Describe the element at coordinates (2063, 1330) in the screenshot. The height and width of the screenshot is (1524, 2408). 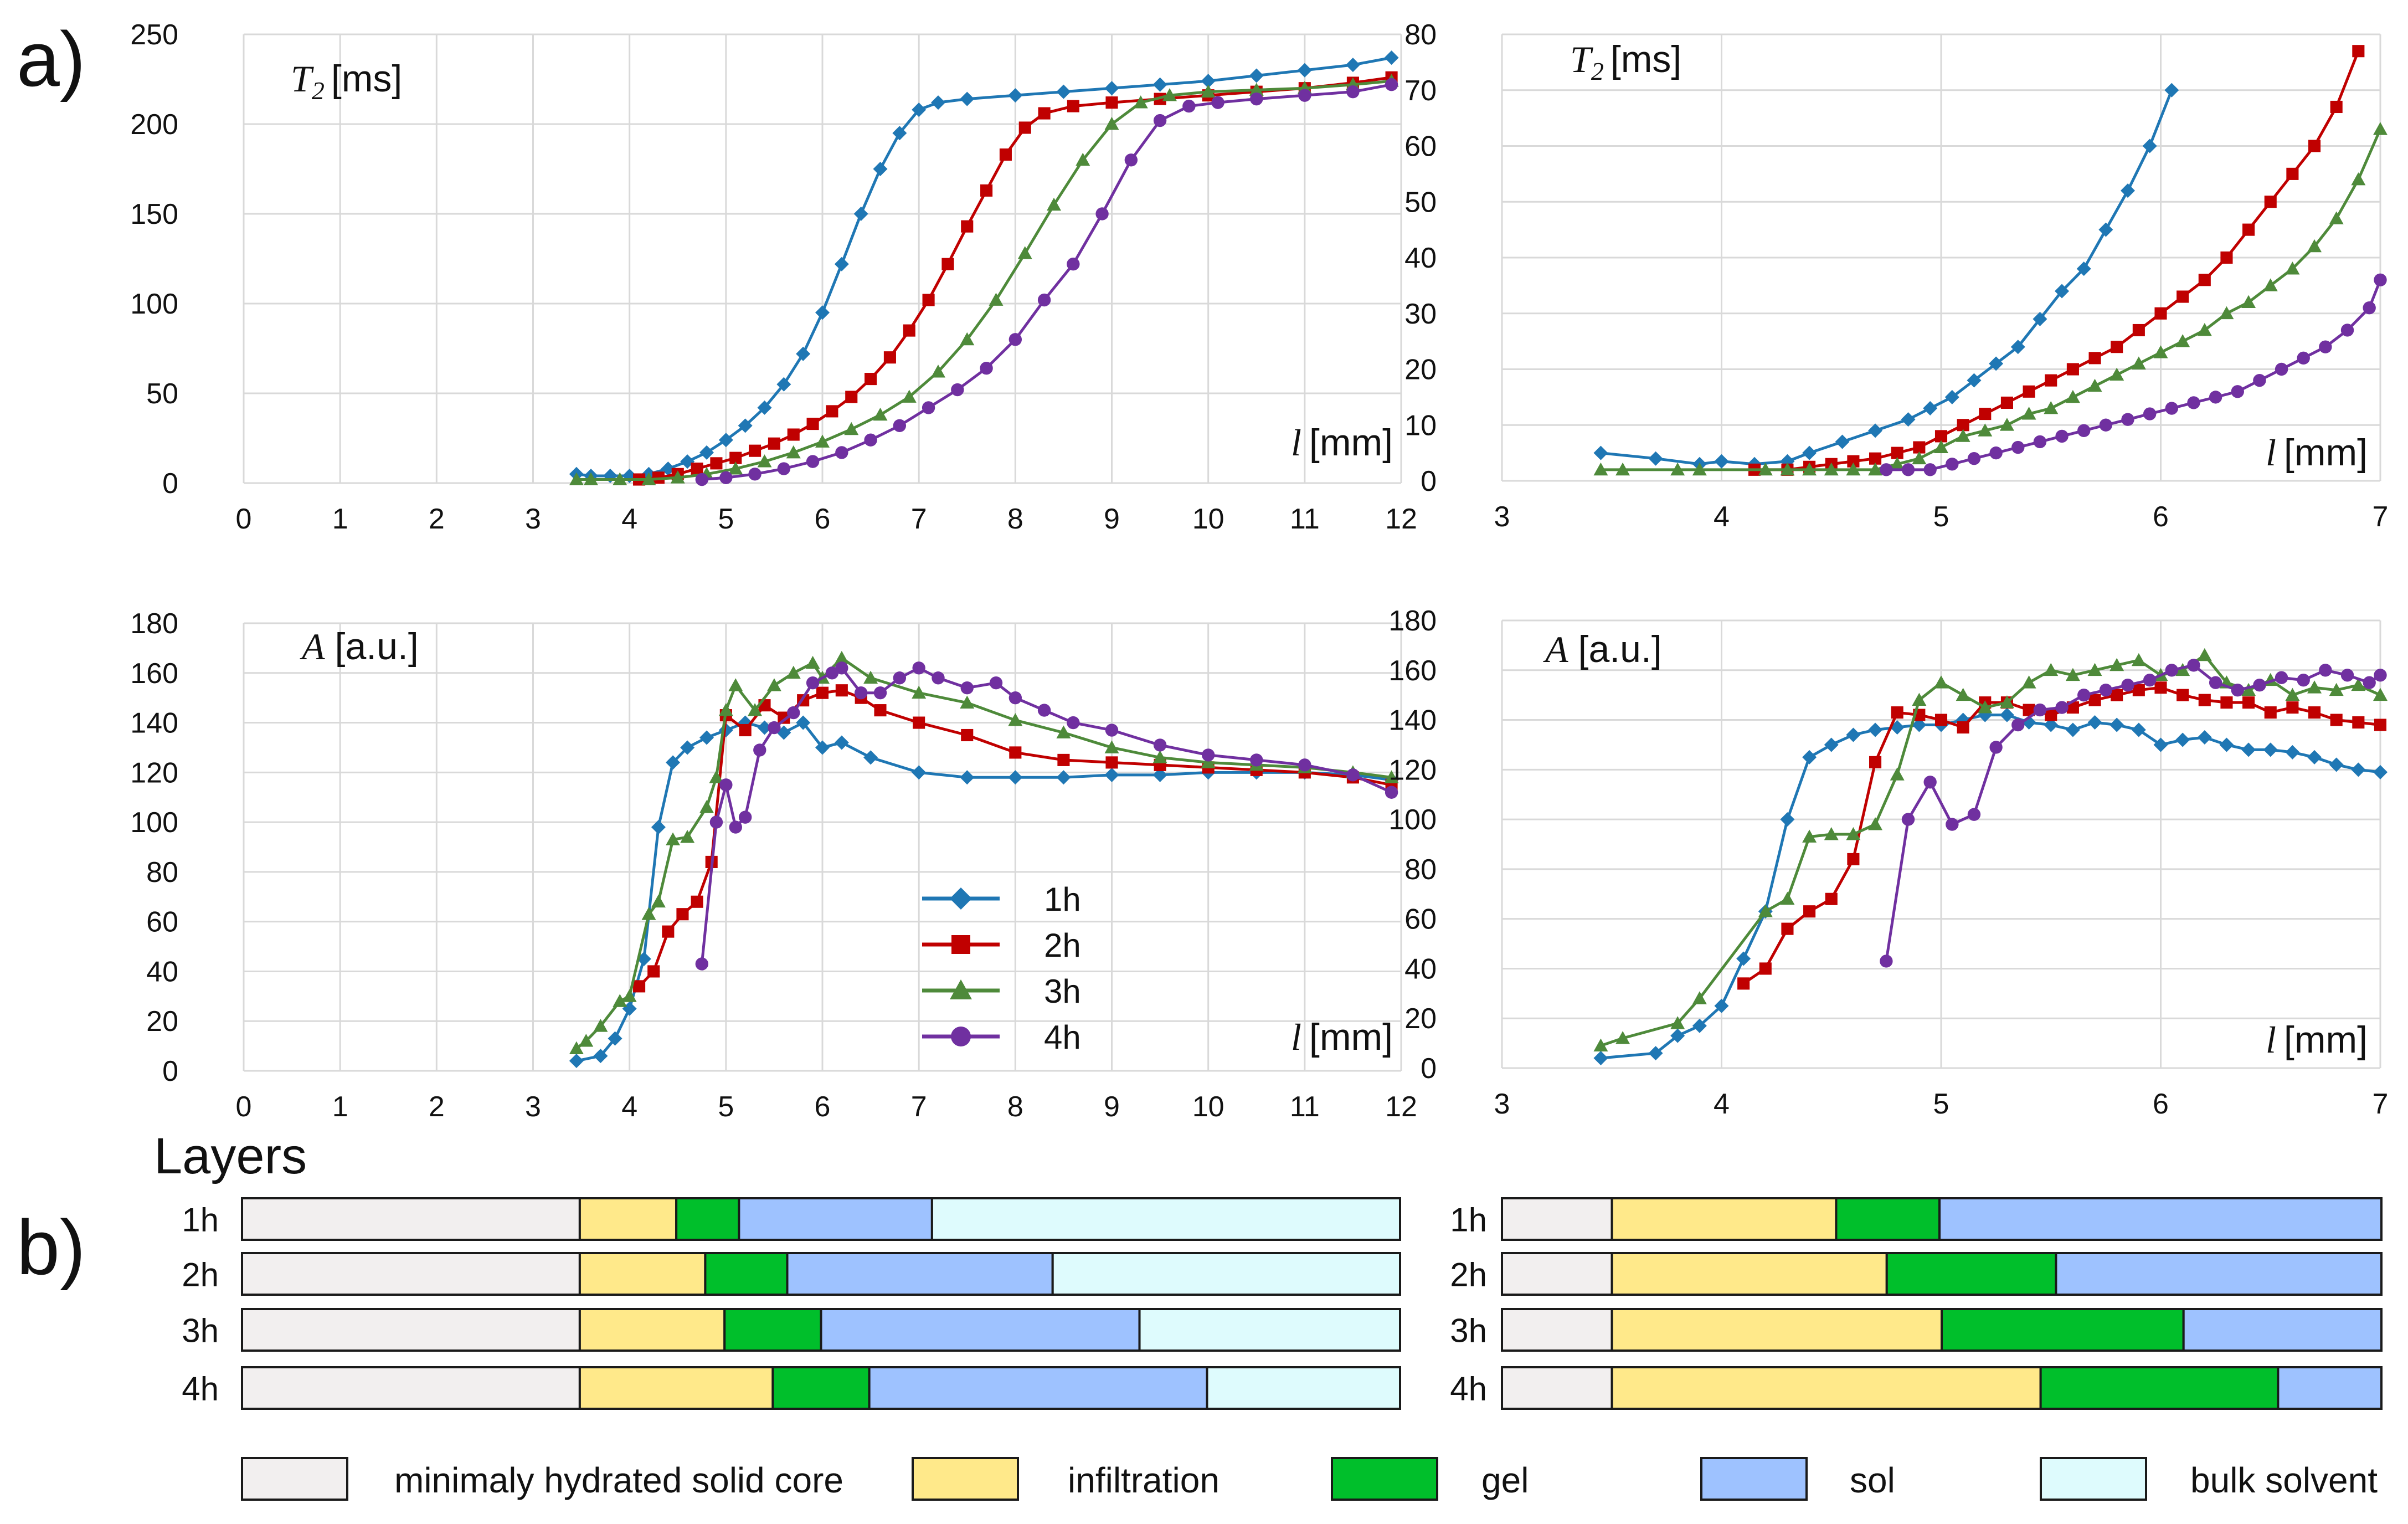
I see `layer-segment-gel` at that location.